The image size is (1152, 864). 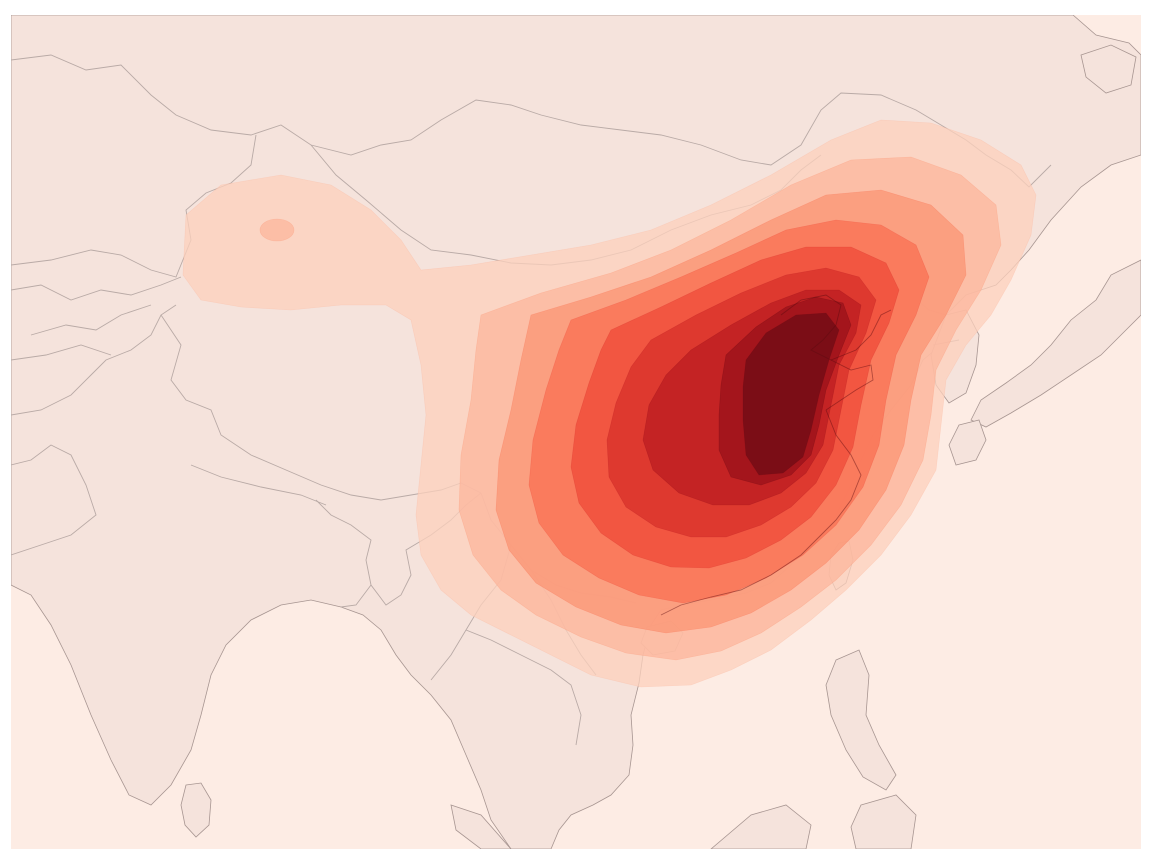 I want to click on russia-border, so click(x=531, y=121).